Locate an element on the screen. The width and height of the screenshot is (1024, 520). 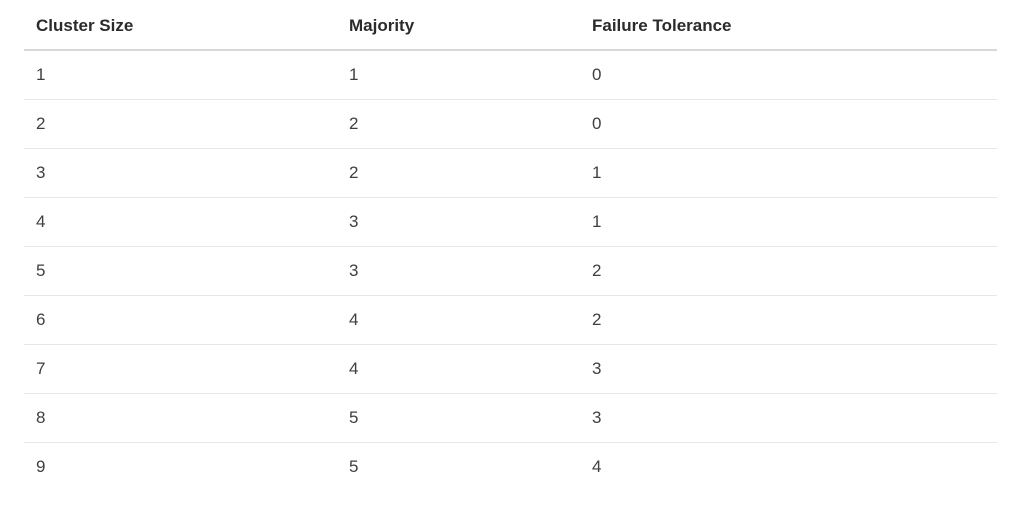
cell-cluster-size: 9 is located at coordinates (41, 466).